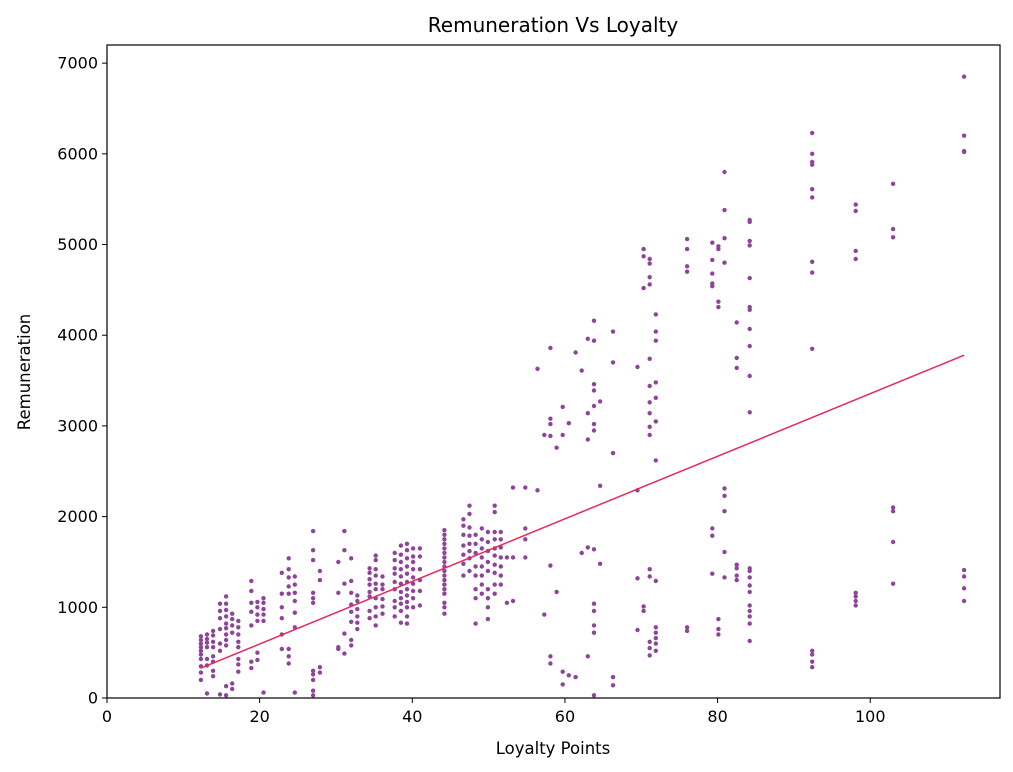  What do you see at coordinates (717, 716) in the screenshot?
I see `x-tick-label: 80` at bounding box center [717, 716].